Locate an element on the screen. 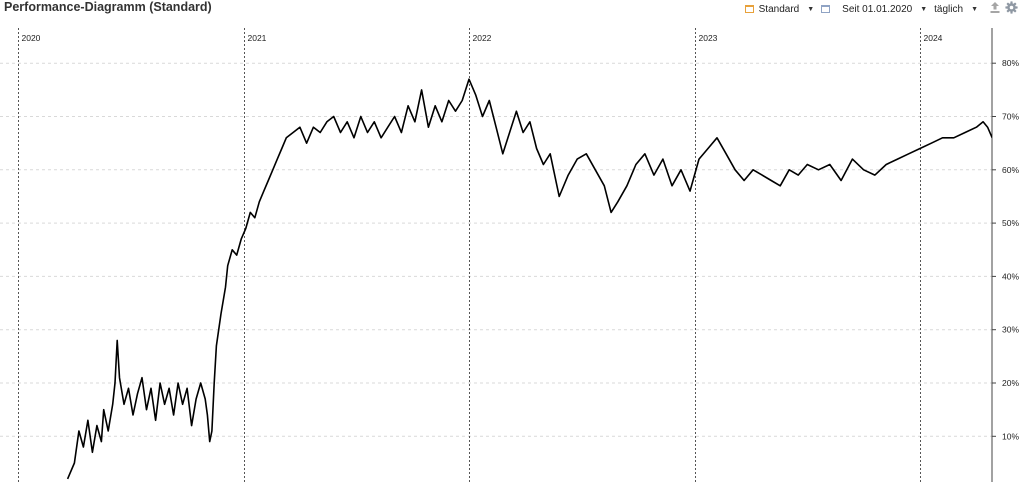 The image size is (1024, 482). x-year-label: 2020 is located at coordinates (31, 38).